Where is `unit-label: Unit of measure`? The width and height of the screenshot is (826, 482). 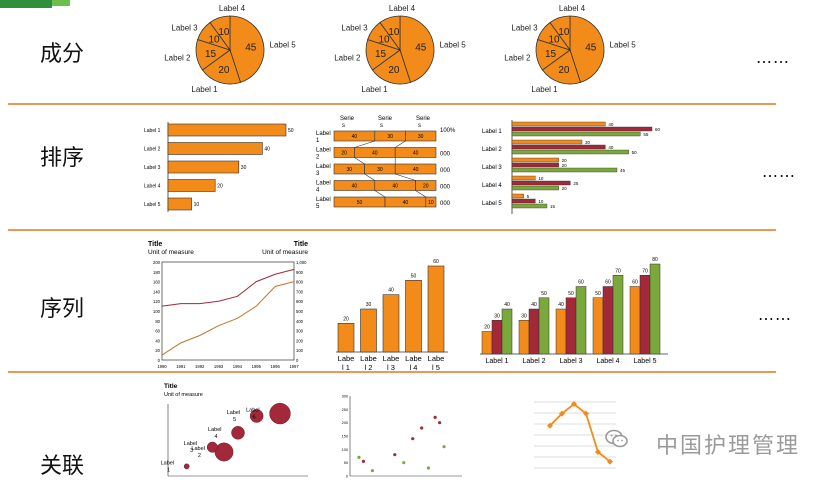 unit-label: Unit of measure is located at coordinates (183, 395).